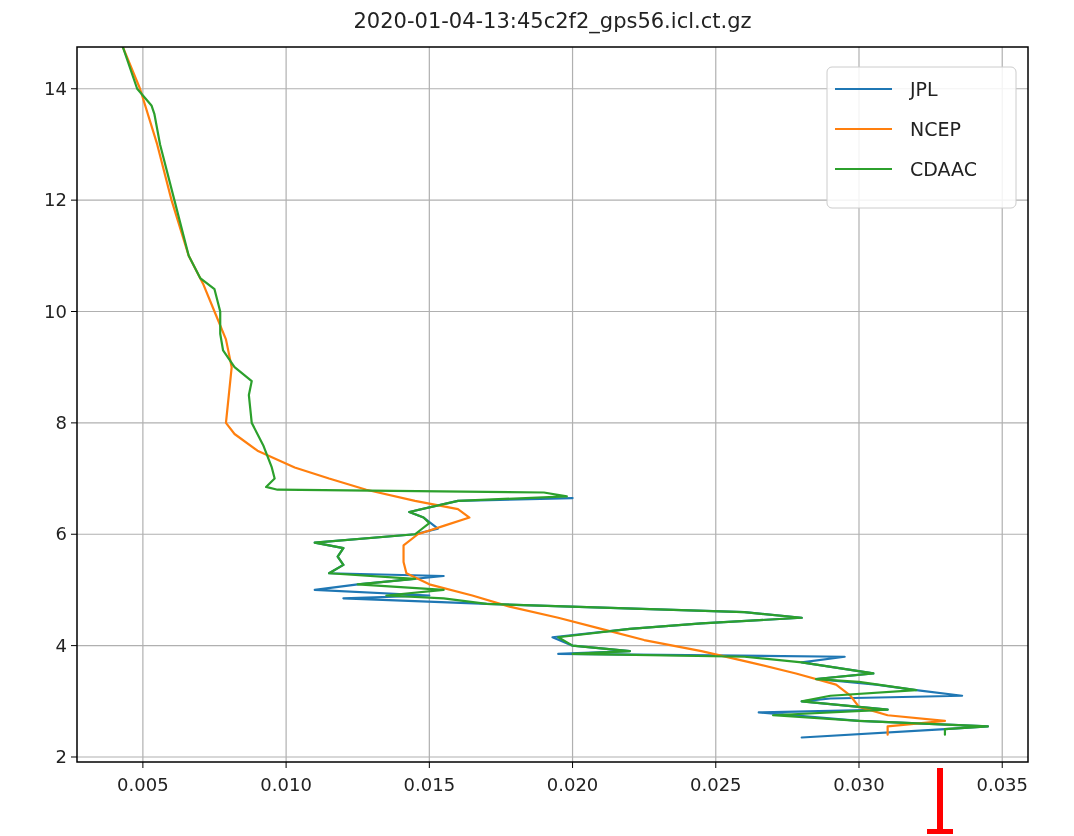 This screenshot has height=836, width=1074. What do you see at coordinates (55, 200) in the screenshot?
I see `y-tick-label: 12` at bounding box center [55, 200].